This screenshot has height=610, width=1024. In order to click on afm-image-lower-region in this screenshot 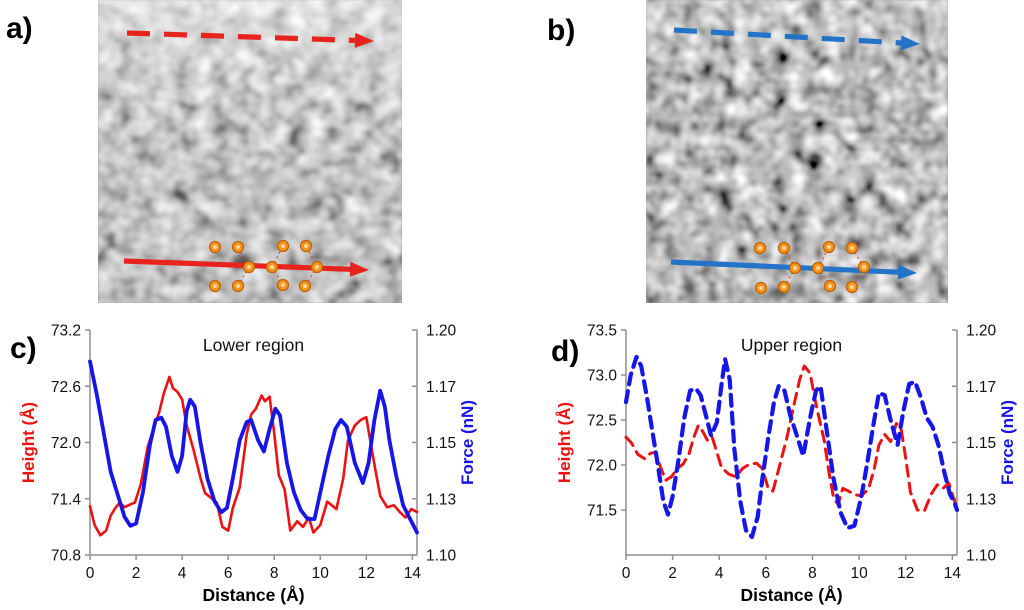, I will do `click(250, 151)`.